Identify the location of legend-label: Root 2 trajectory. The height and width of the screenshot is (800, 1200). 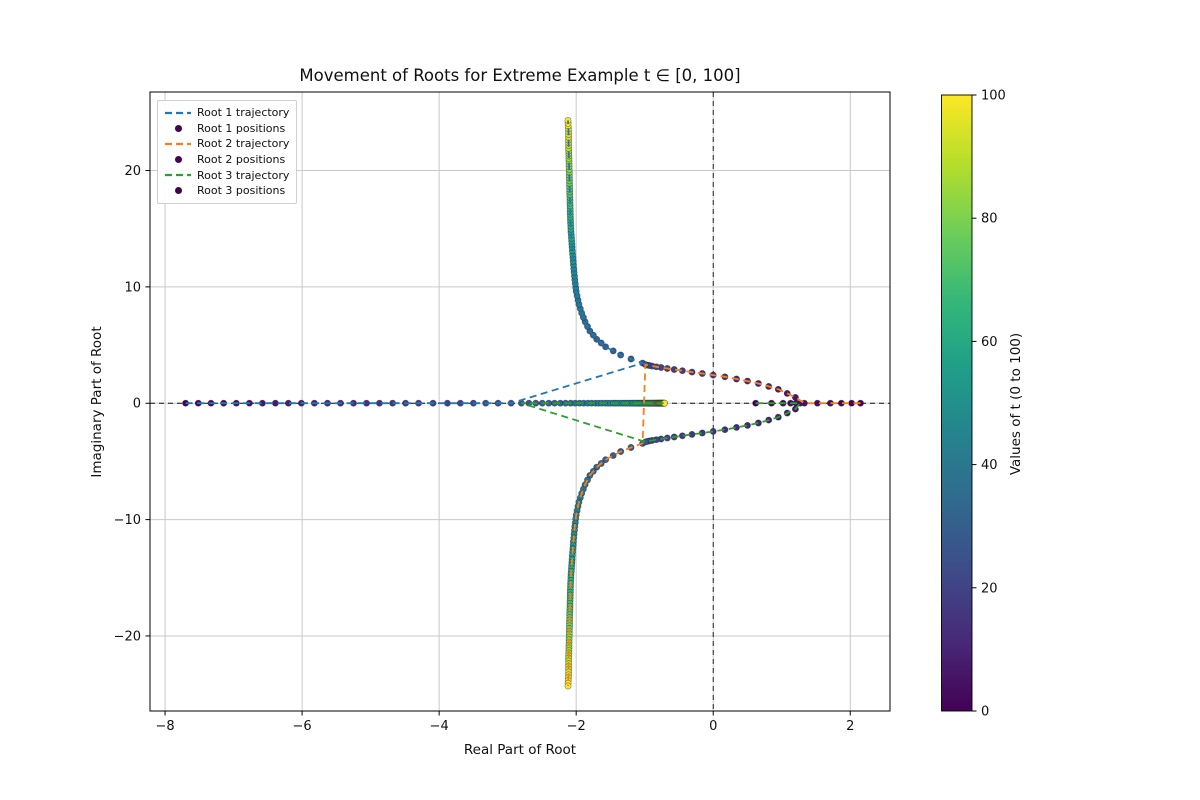
(243, 144).